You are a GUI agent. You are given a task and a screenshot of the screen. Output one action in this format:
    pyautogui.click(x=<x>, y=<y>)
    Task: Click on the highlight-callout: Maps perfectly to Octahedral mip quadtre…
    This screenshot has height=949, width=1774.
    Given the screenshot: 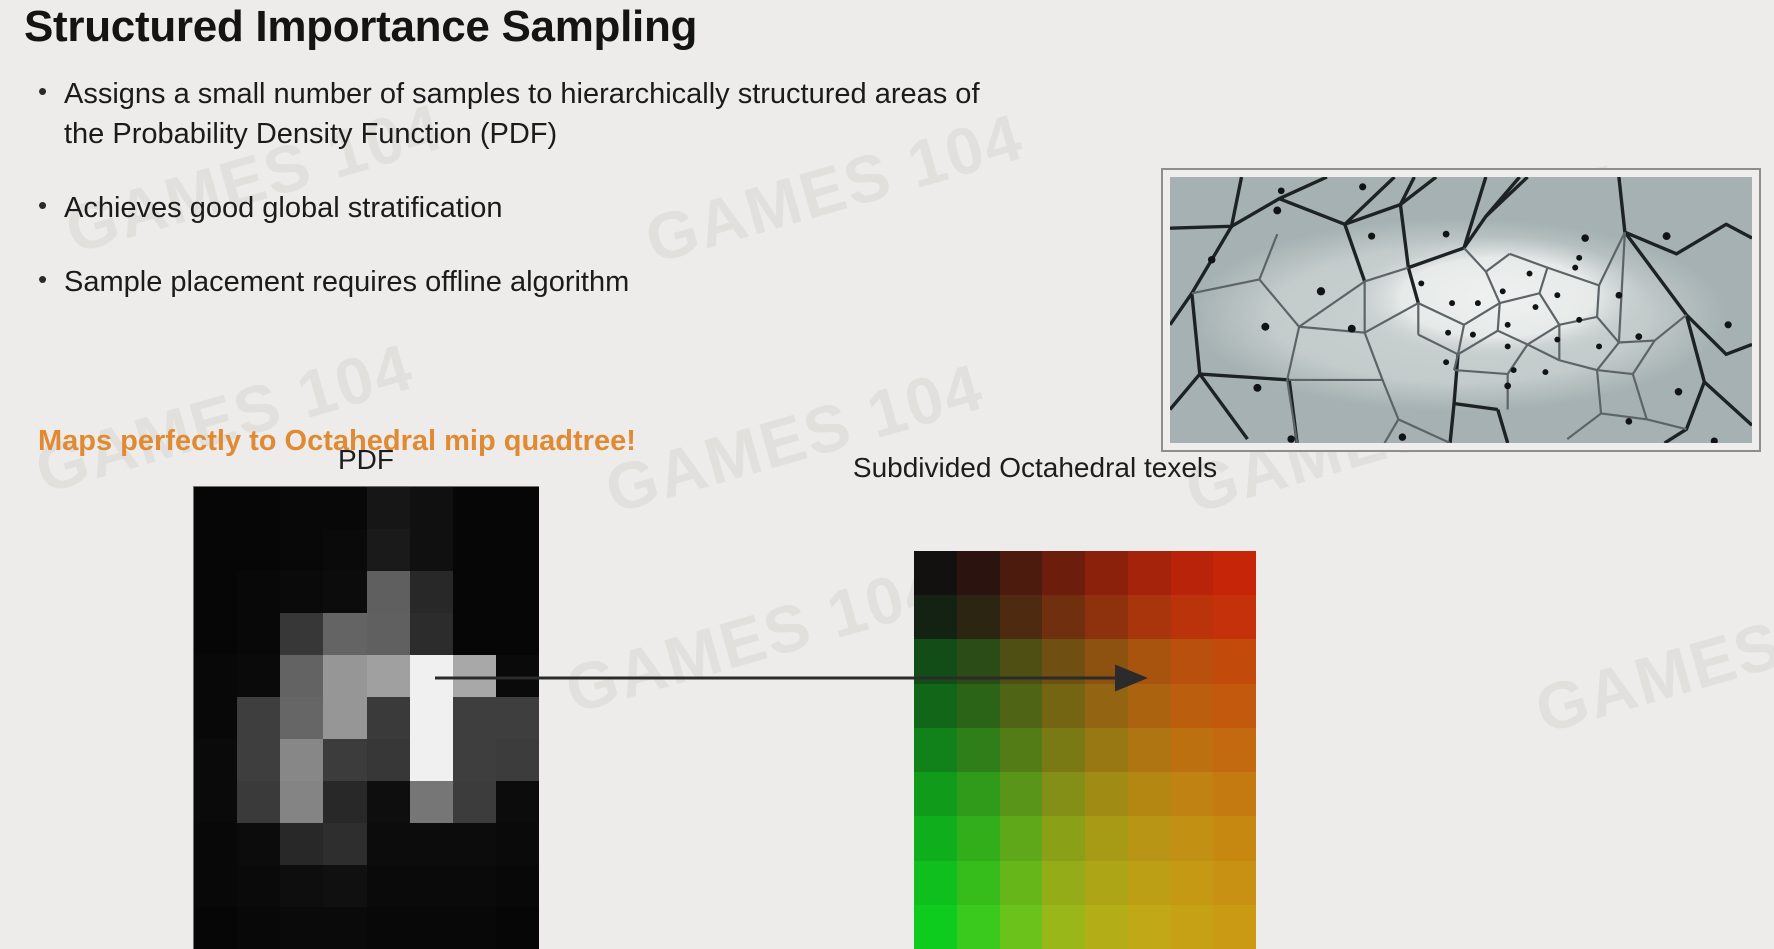 What is the action you would take?
    pyautogui.click(x=337, y=441)
    